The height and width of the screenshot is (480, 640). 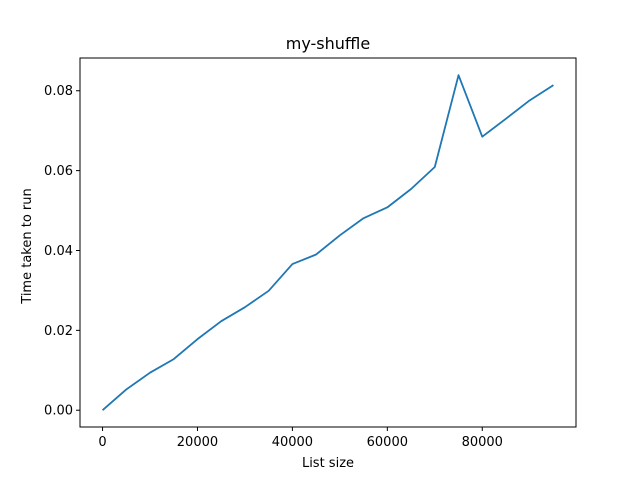 I want to click on y-axis-ticks: 0.00 0.02 0.04 0.06 0.08, so click(x=62, y=251).